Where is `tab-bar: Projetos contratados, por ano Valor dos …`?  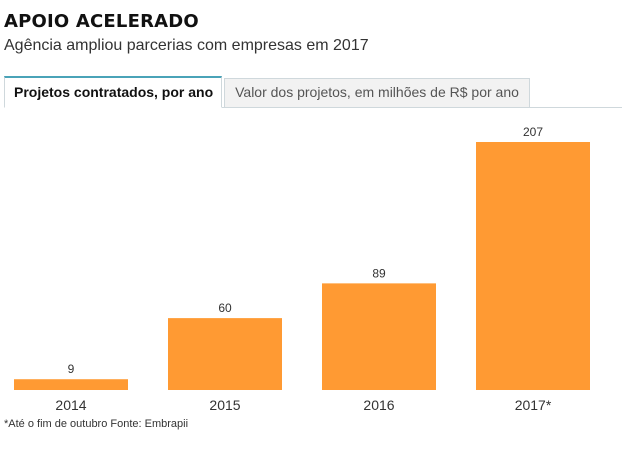 tab-bar: Projetos contratados, por ano Valor dos … is located at coordinates (313, 92).